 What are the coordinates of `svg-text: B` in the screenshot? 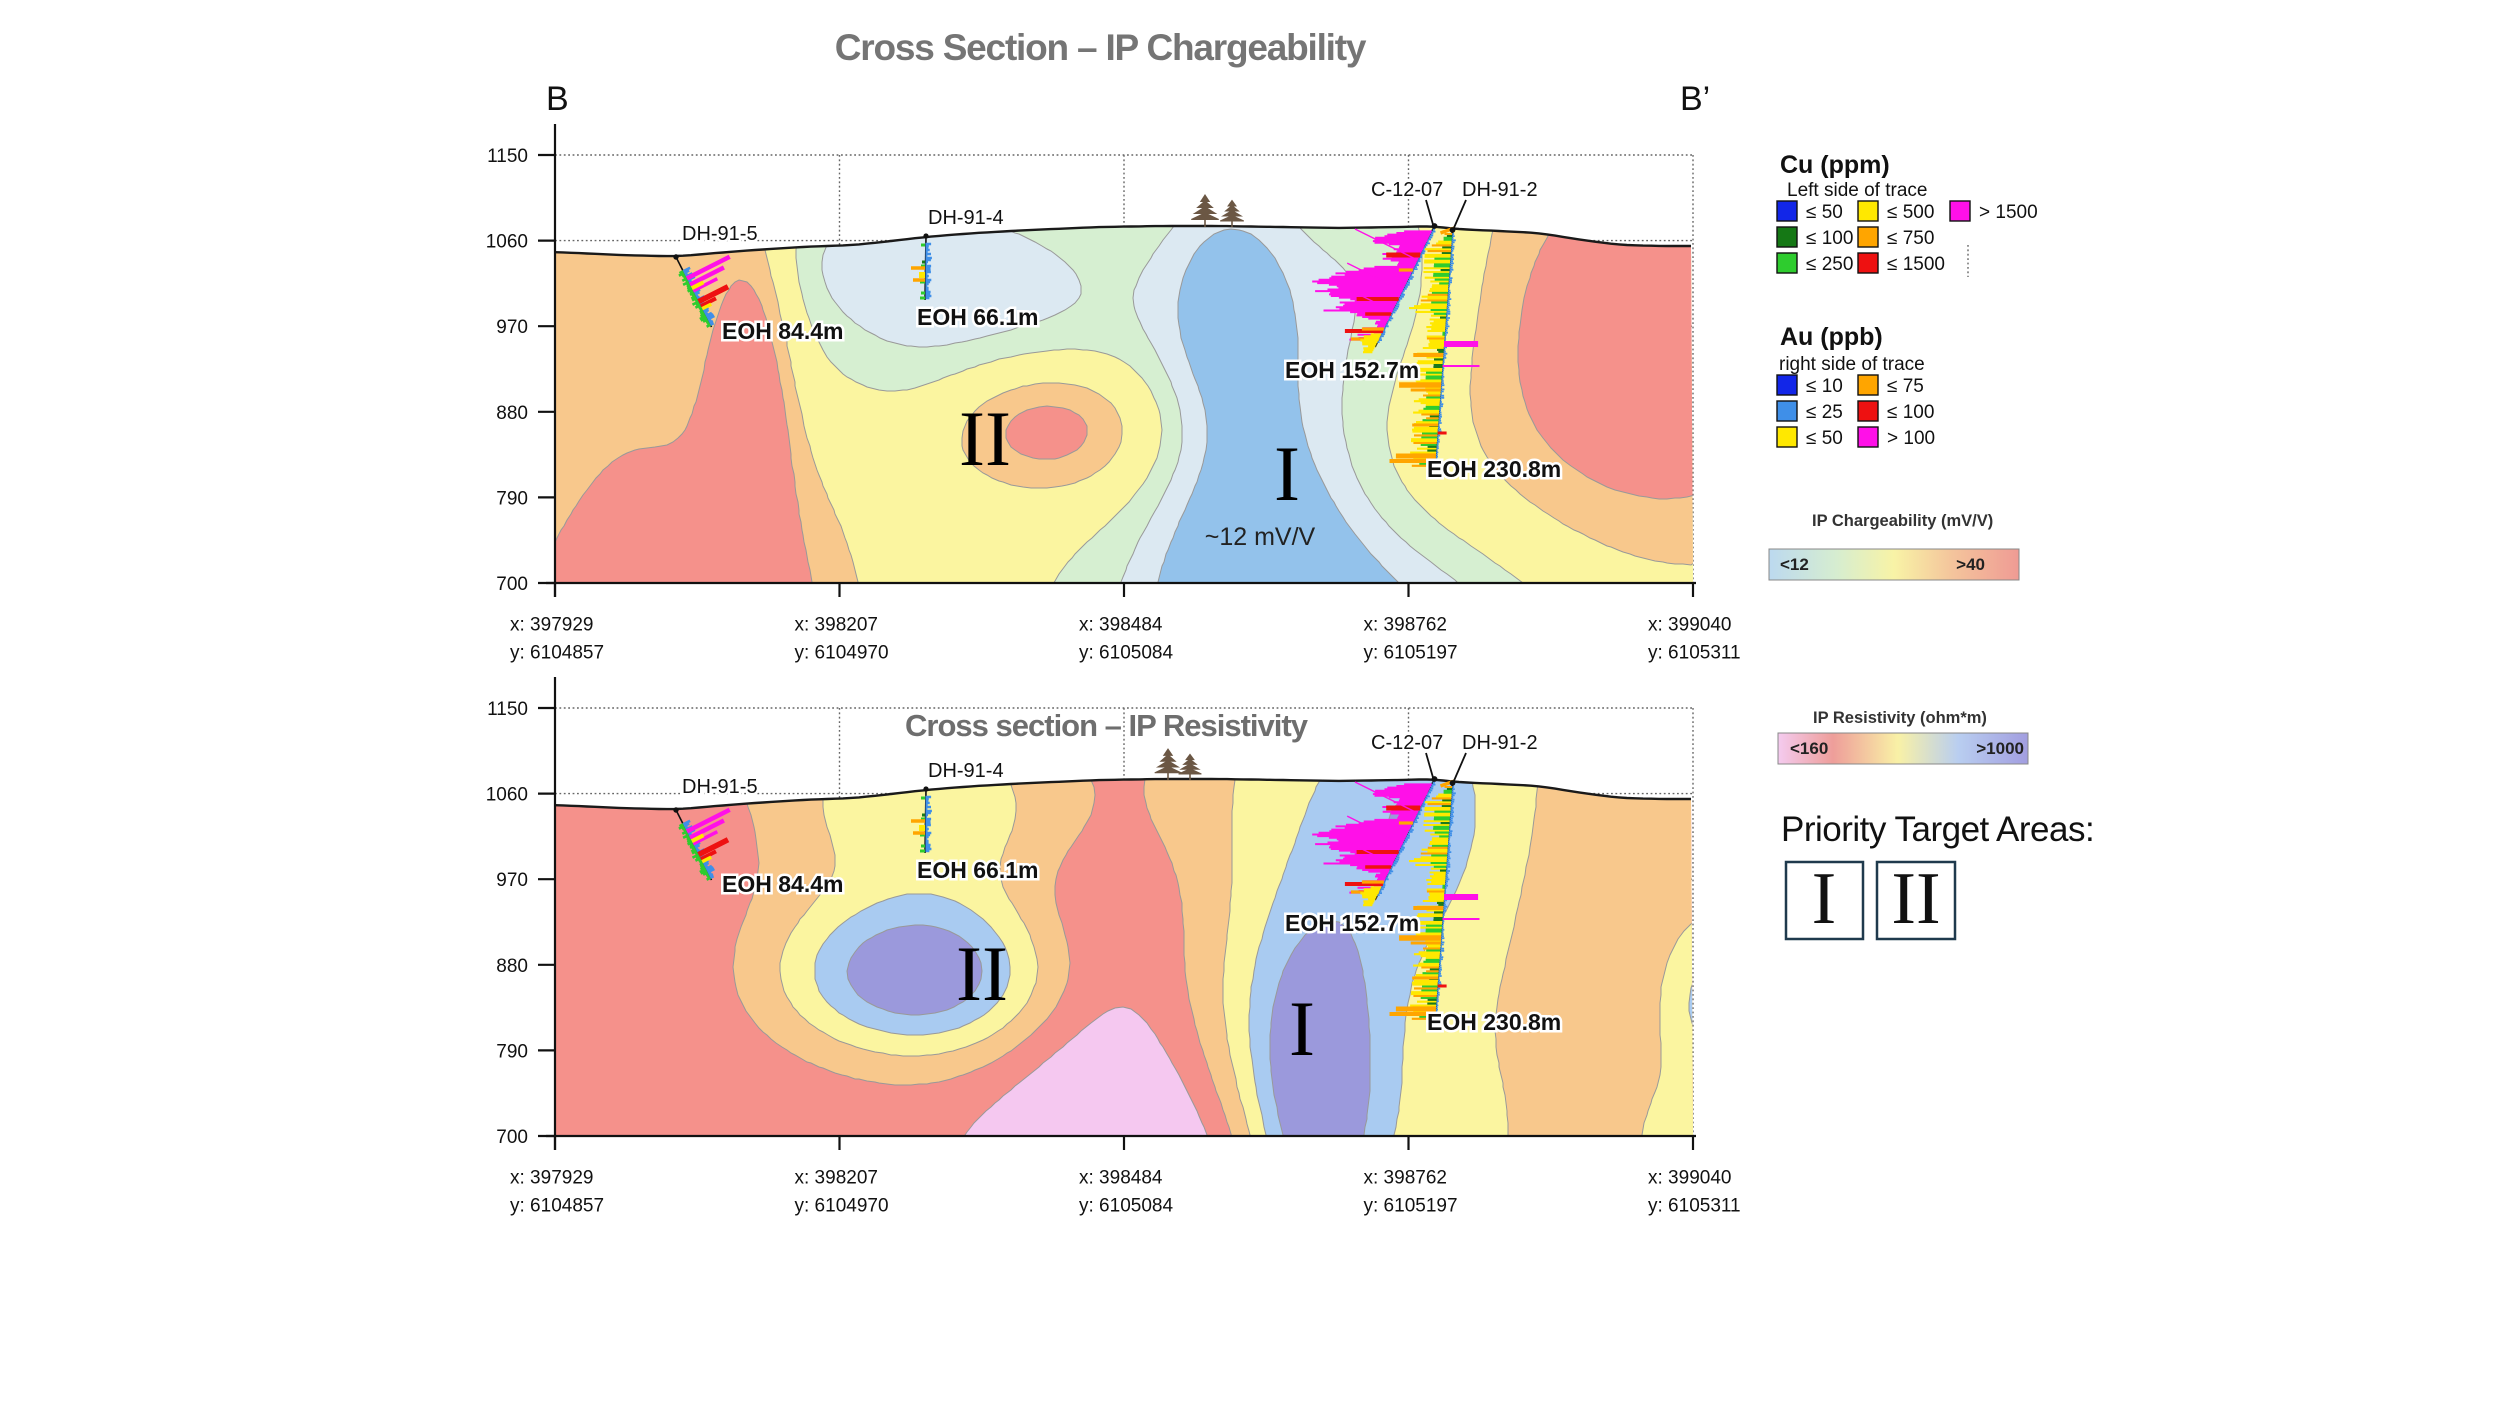 It's located at (557, 99).